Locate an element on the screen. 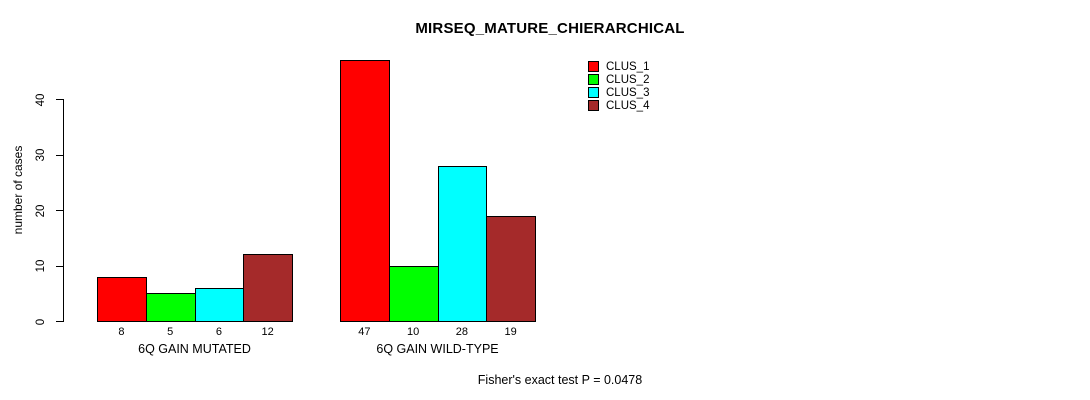 This screenshot has width=1090, height=400. legend-item-clus_2: CLUS_2 is located at coordinates (618, 79).